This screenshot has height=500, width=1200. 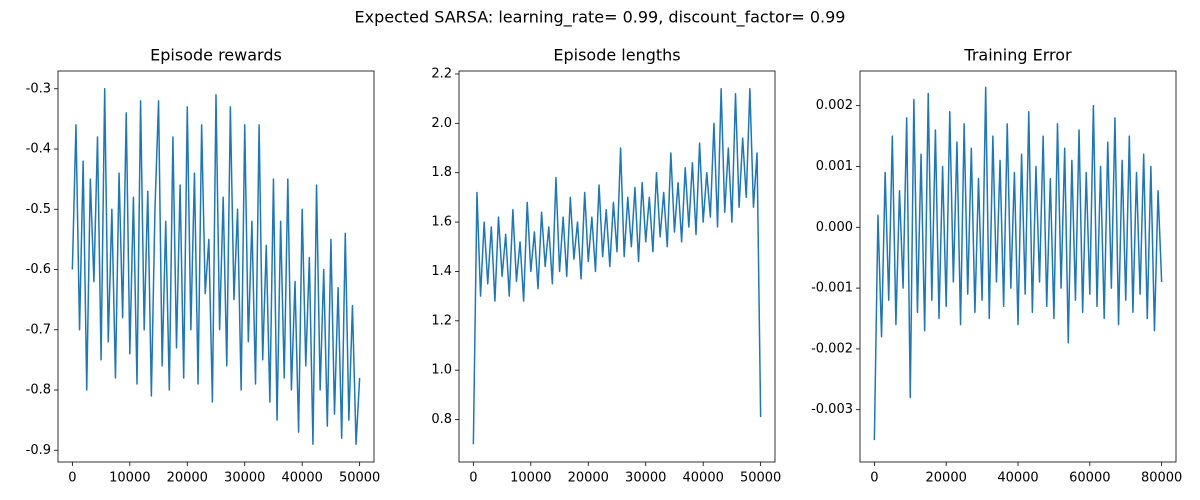 What do you see at coordinates (834, 105) in the screenshot?
I see `y-tick-label: 0.002` at bounding box center [834, 105].